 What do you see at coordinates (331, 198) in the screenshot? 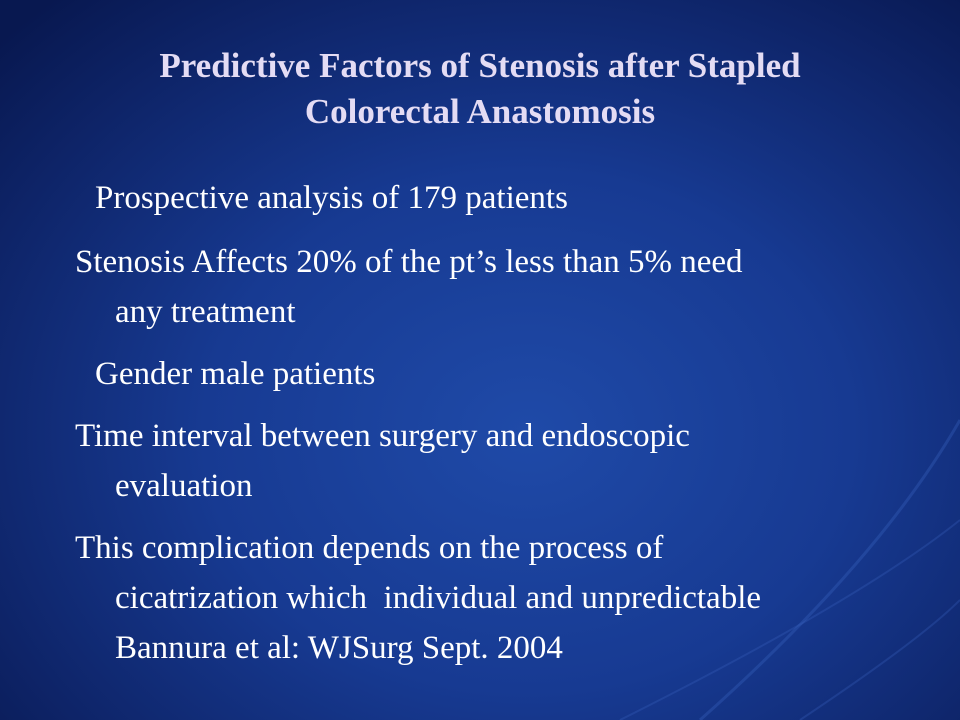
I see `body-line: Prospective analysis of 179 patients` at bounding box center [331, 198].